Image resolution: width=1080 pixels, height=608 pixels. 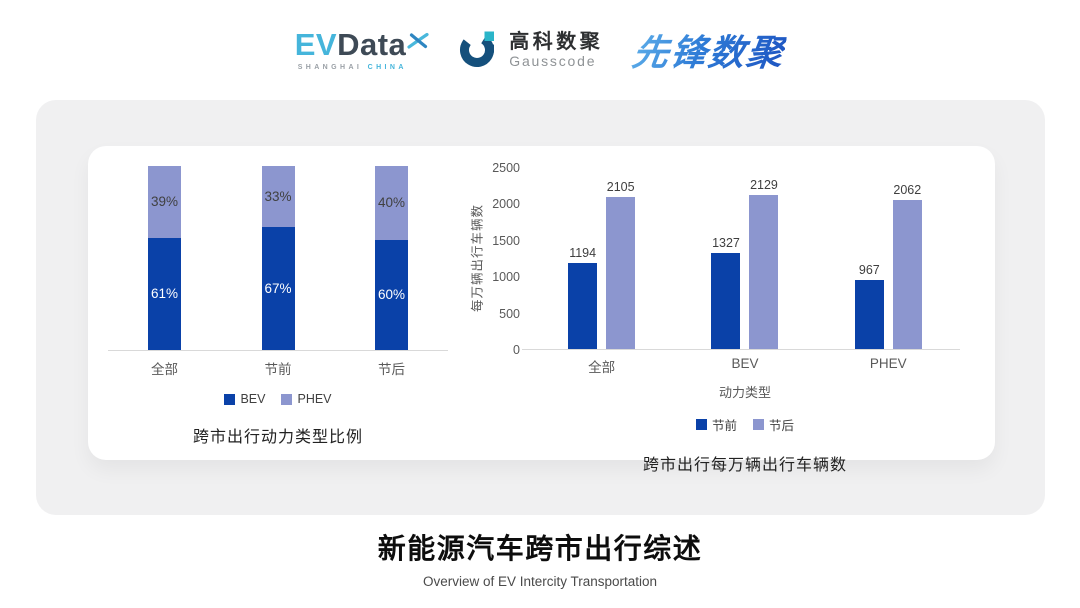 What do you see at coordinates (506, 240) in the screenshot?
I see `y-tick-label: 1500` at bounding box center [506, 240].